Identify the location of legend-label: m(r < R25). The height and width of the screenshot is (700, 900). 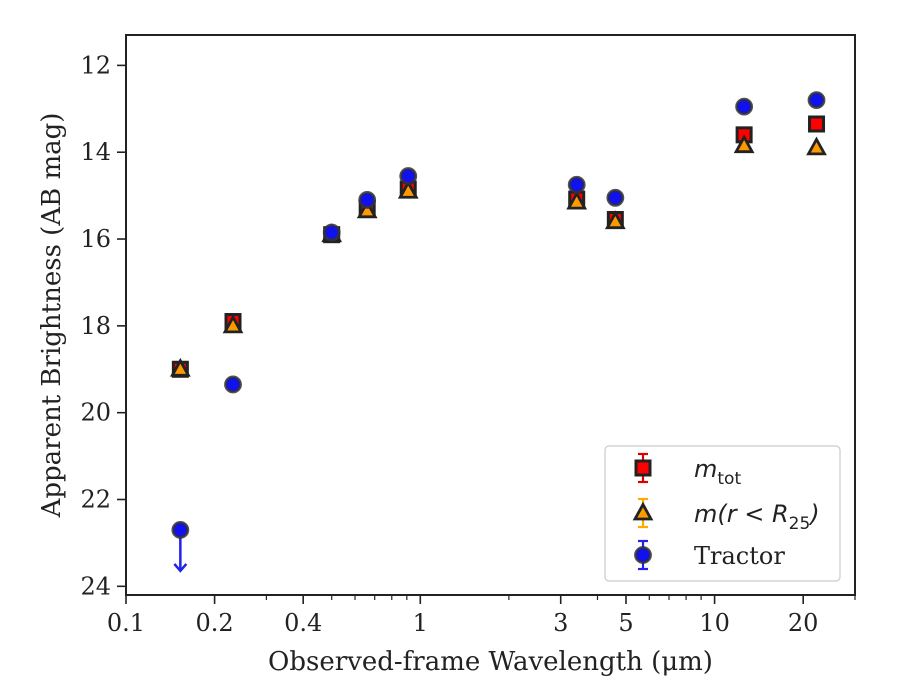
(757, 517).